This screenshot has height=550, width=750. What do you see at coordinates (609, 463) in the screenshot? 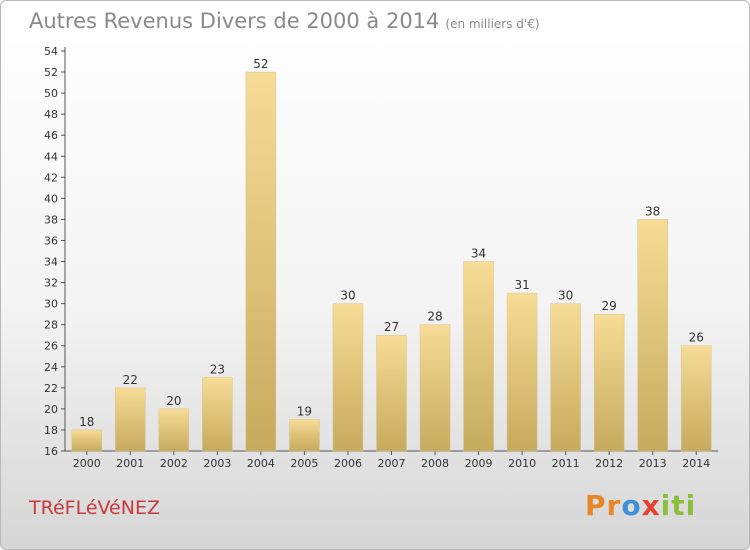
I see `x-tick-label: 2012` at bounding box center [609, 463].